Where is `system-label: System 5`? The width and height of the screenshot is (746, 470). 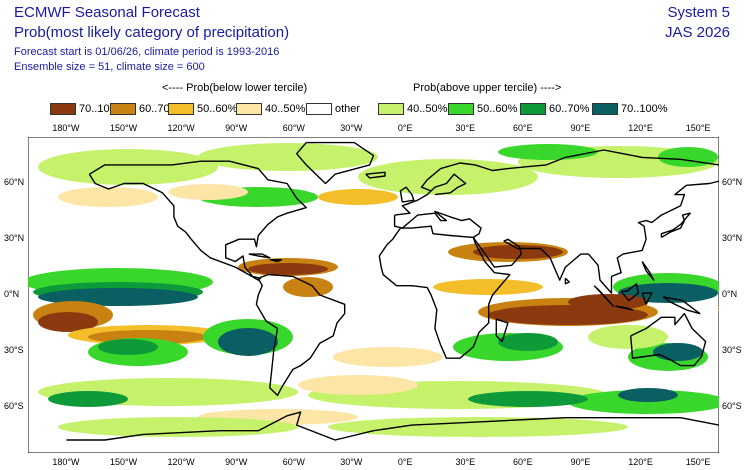 system-label: System 5 is located at coordinates (698, 12).